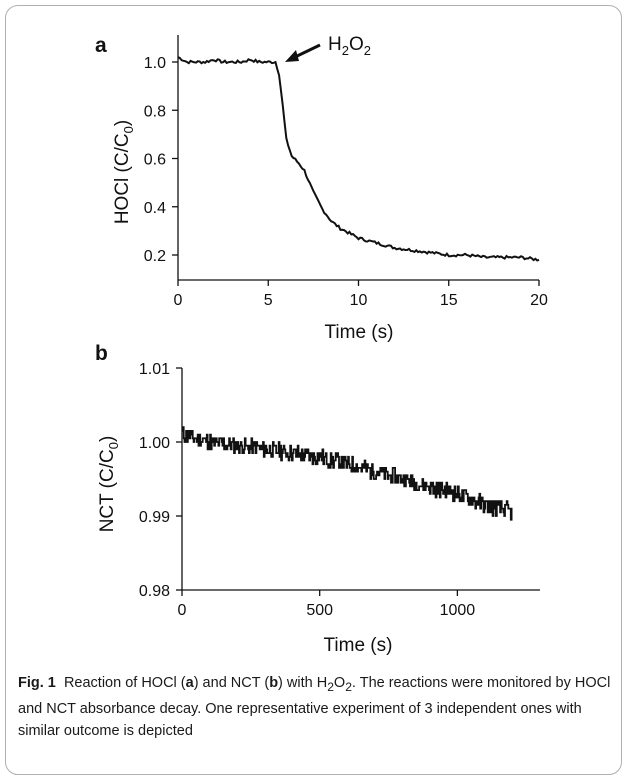 The image size is (629, 782). I want to click on panel-label-a: a, so click(101, 45).